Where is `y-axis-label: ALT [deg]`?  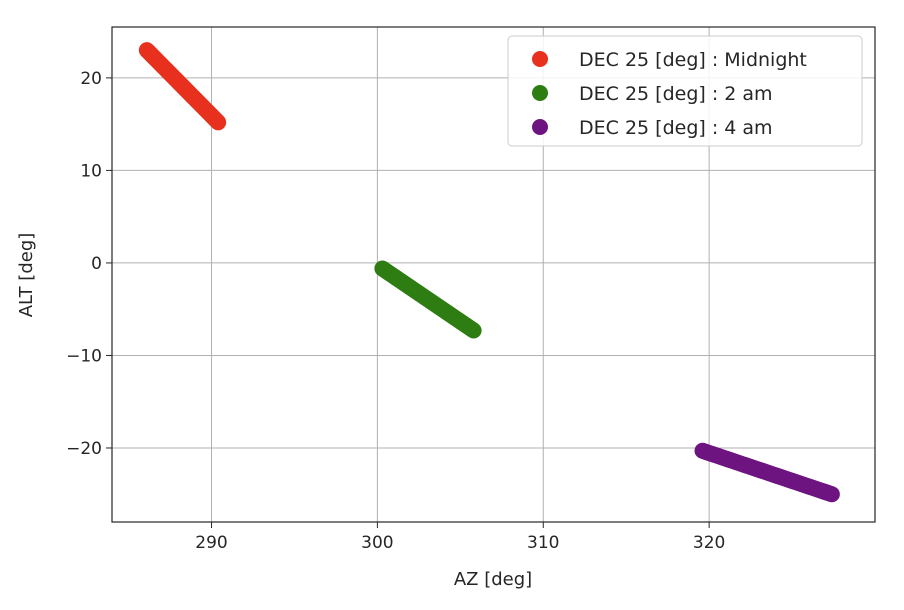 y-axis-label: ALT [deg] is located at coordinates (26, 275).